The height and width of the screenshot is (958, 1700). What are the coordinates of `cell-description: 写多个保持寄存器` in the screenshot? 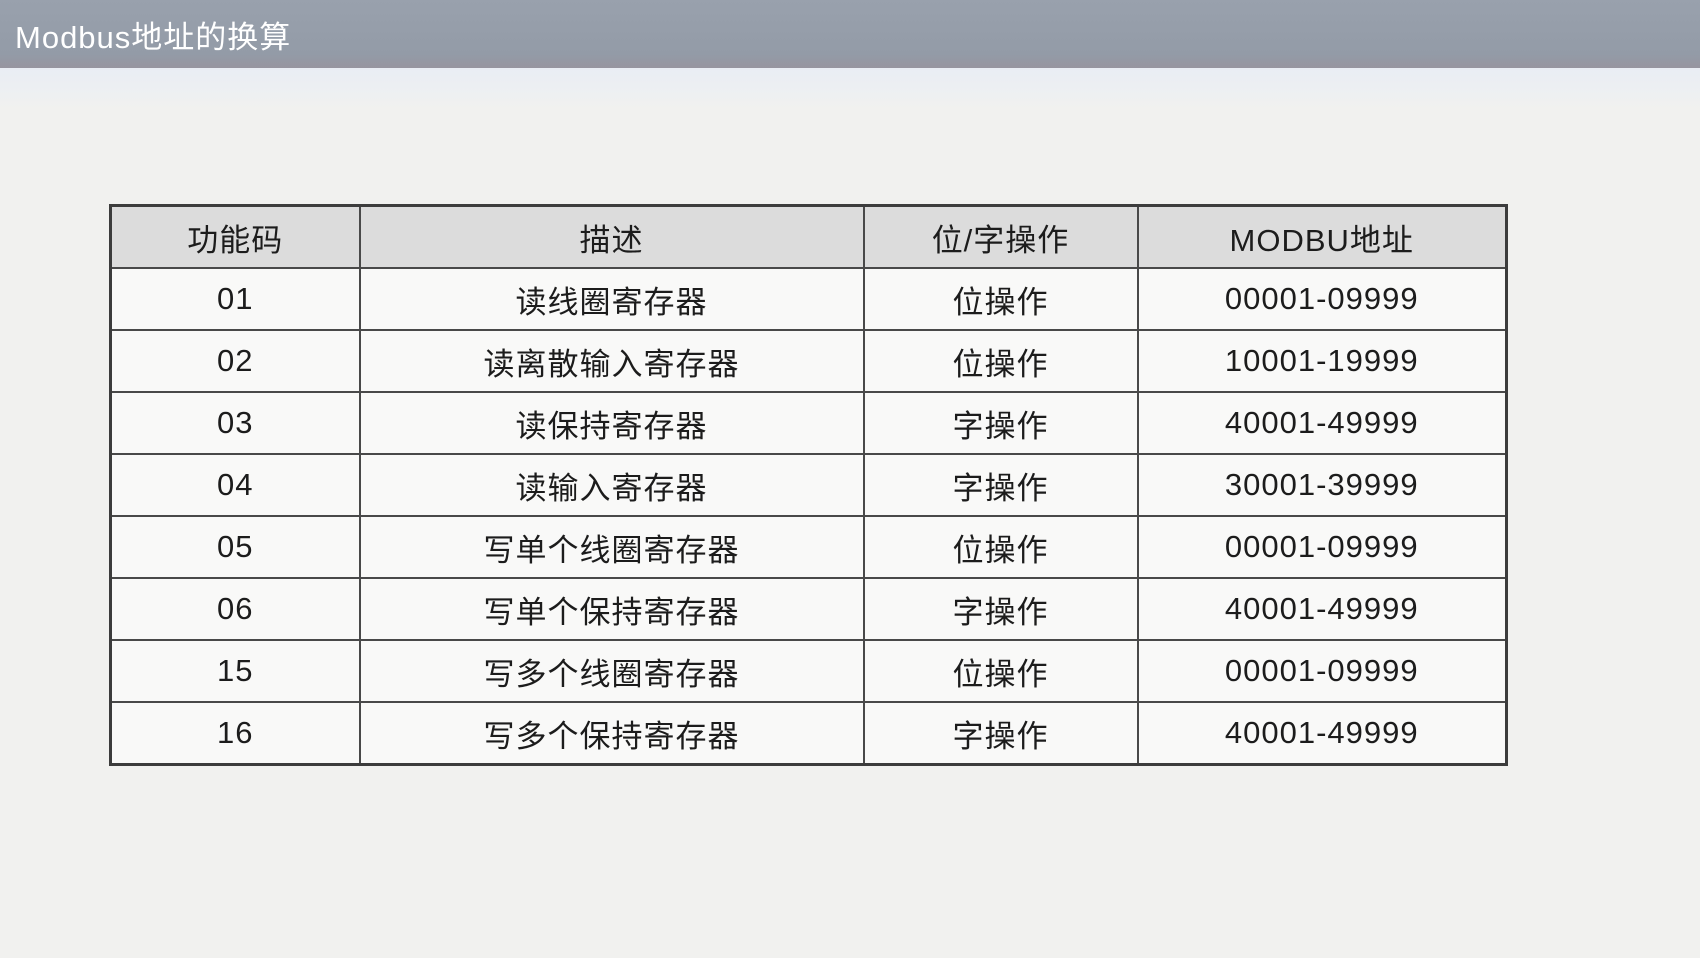 It's located at (611, 733).